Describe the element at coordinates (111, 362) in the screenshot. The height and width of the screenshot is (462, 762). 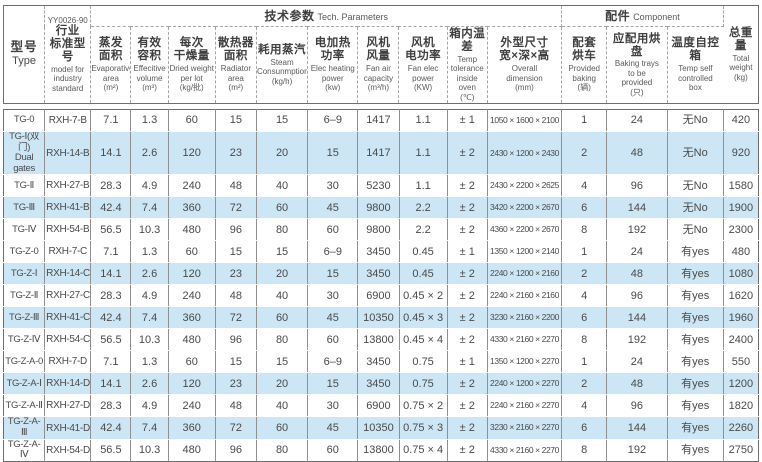
I see `value-cell: 7.1` at that location.